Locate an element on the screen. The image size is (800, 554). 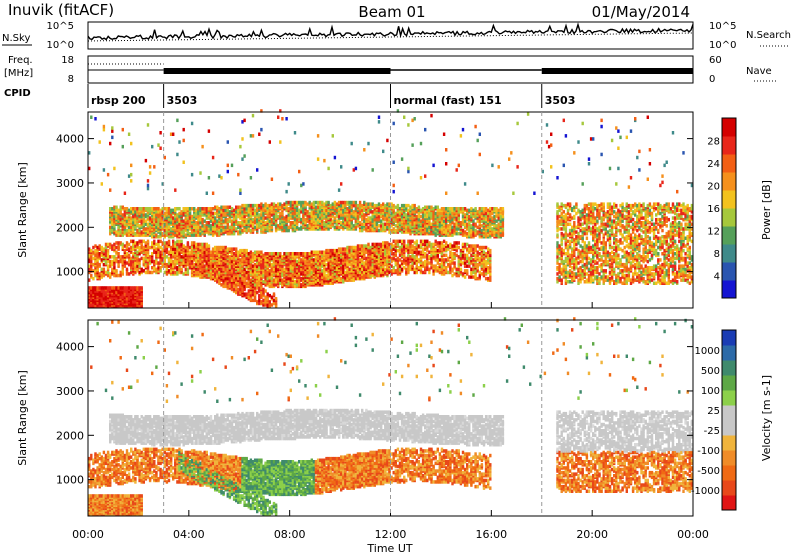
noise-right-tick-top: 10^5 is located at coordinates (722, 26).